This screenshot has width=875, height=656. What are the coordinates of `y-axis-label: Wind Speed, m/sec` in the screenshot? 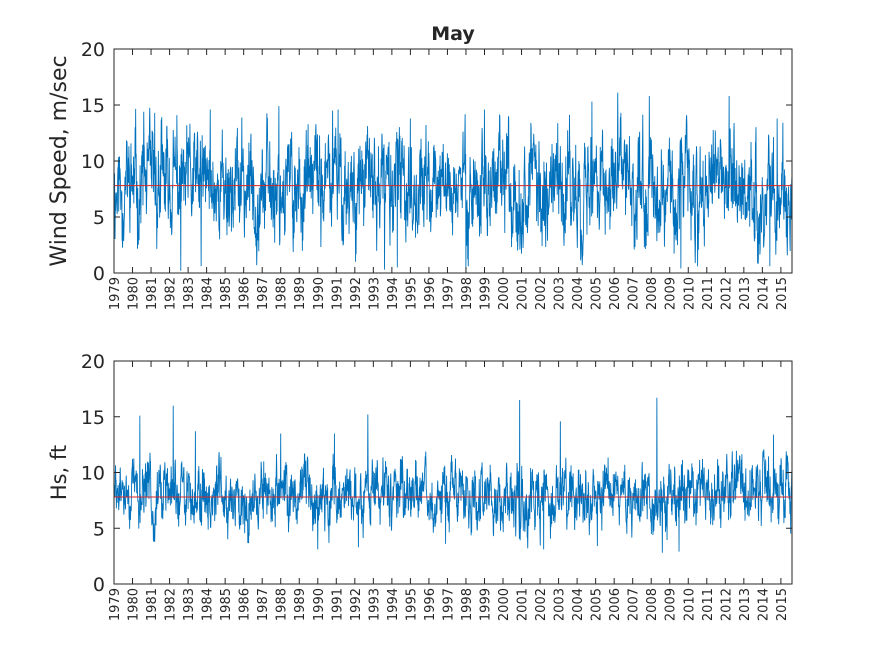 It's located at (59, 160).